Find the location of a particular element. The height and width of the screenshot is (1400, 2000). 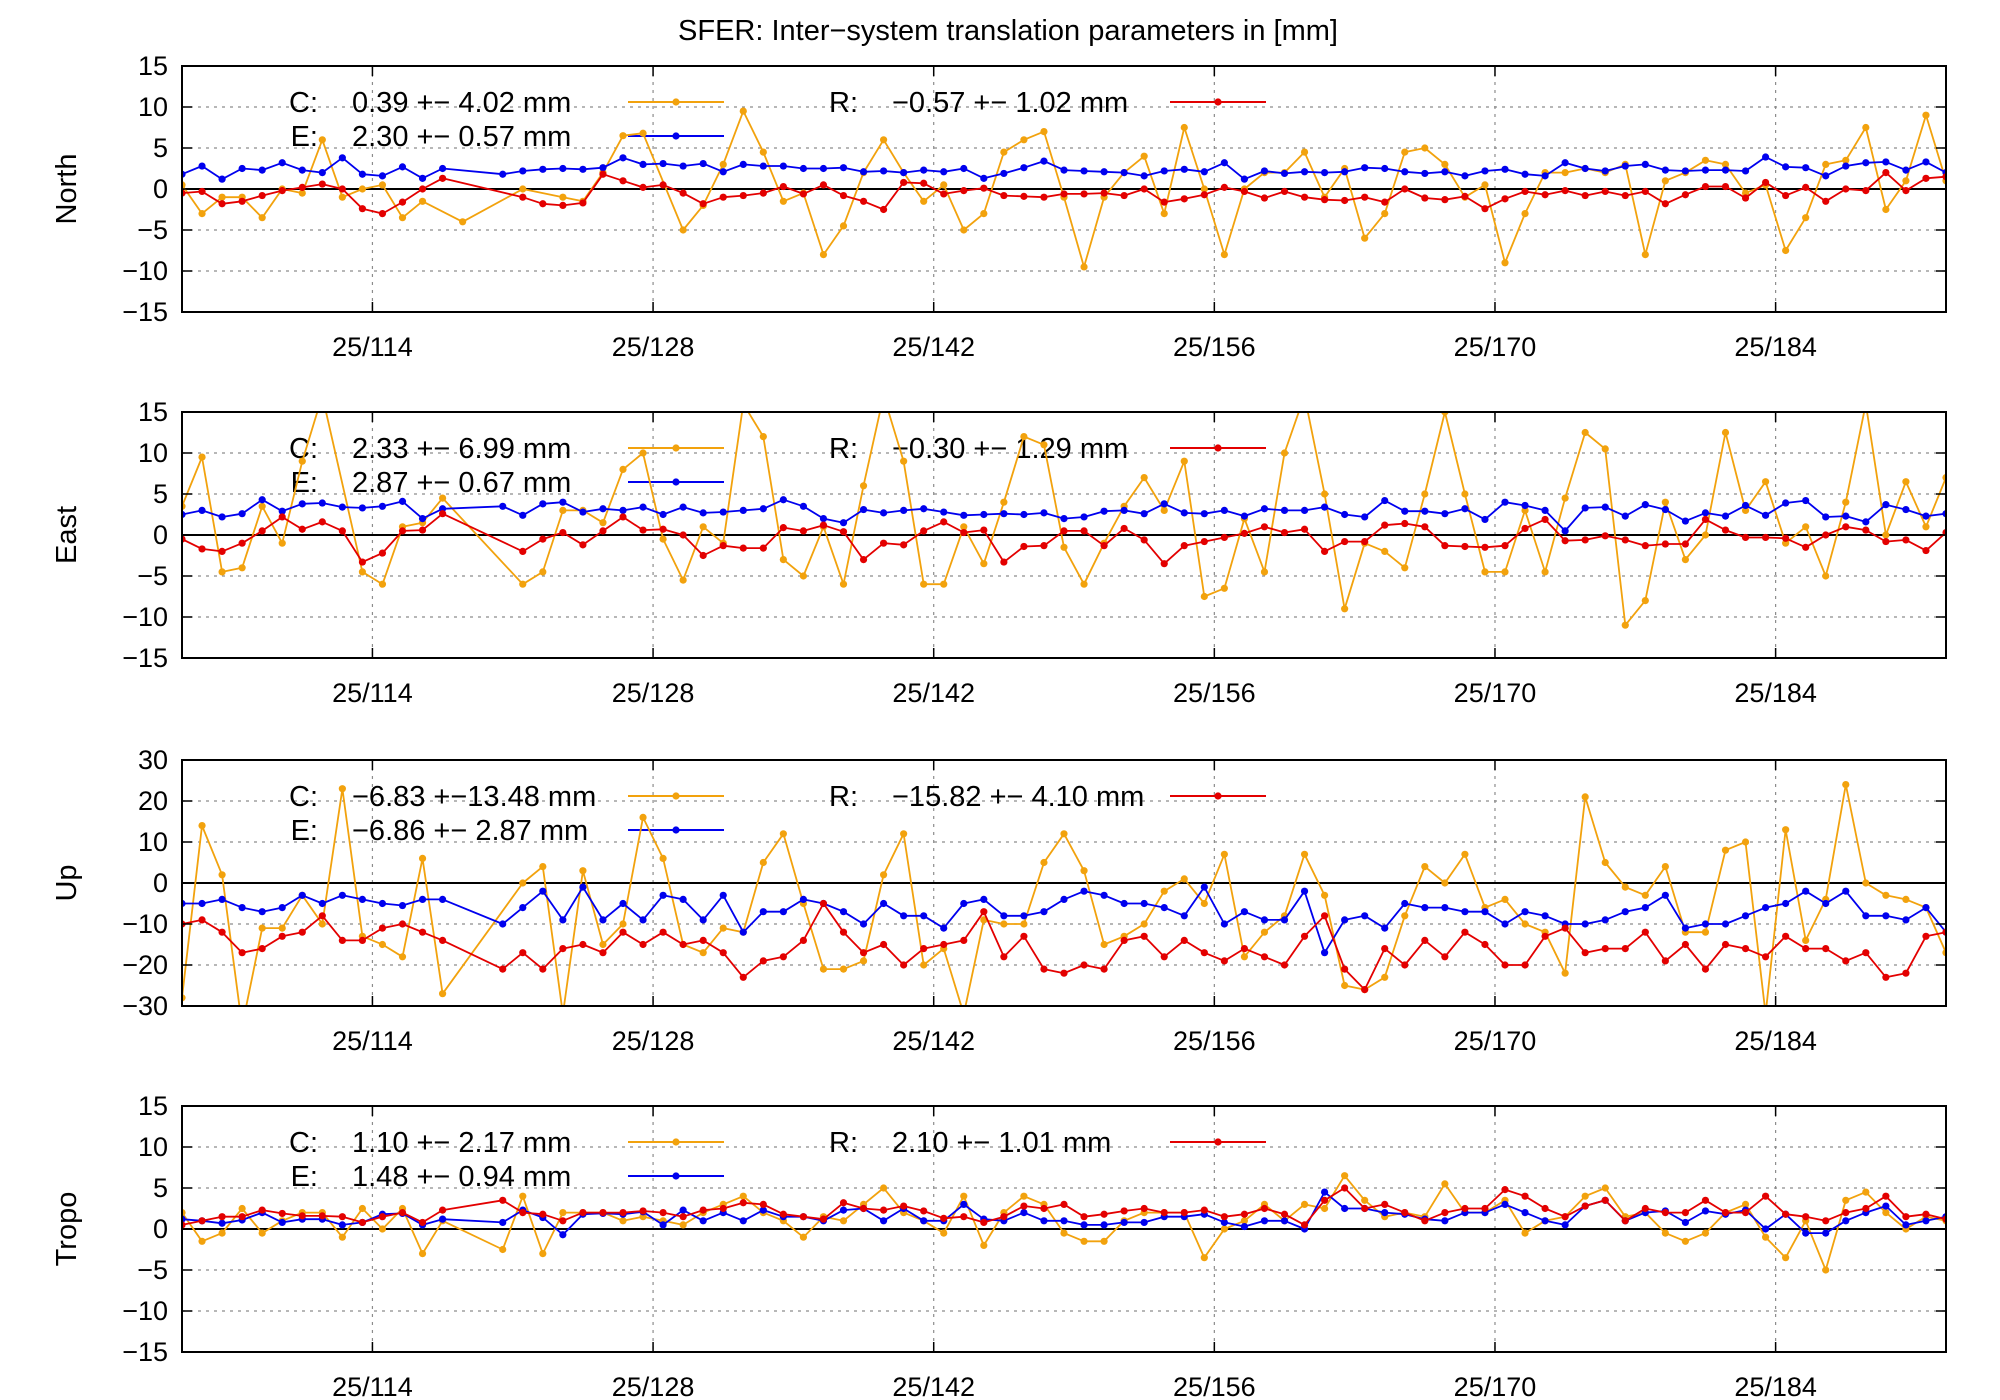

east-legend-r-label: R: is located at coordinates (843, 449).